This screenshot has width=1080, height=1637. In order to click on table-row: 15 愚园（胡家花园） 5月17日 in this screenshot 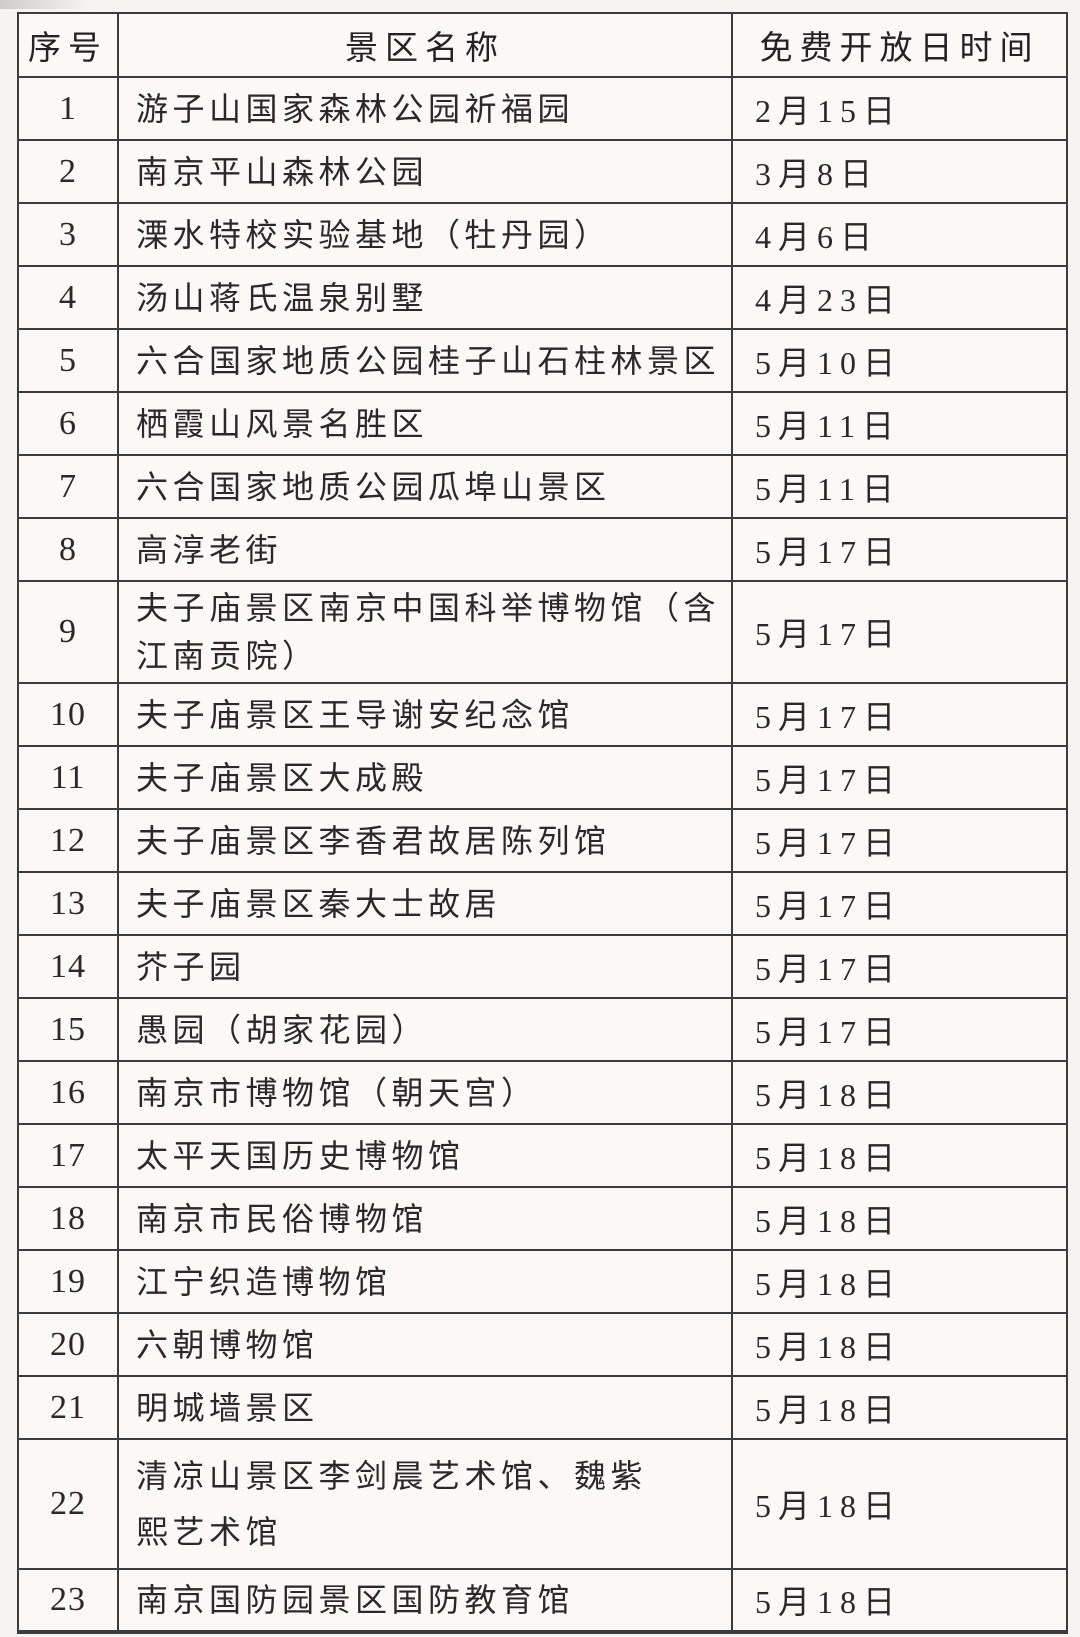, I will do `click(542, 1029)`.